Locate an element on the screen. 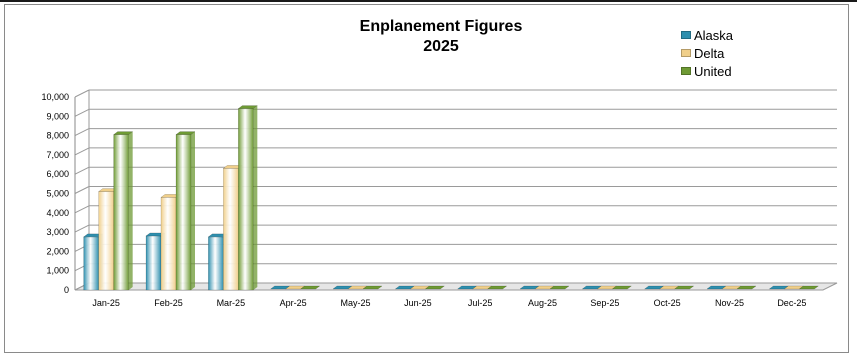  legend-item-united: United is located at coordinates (707, 71).